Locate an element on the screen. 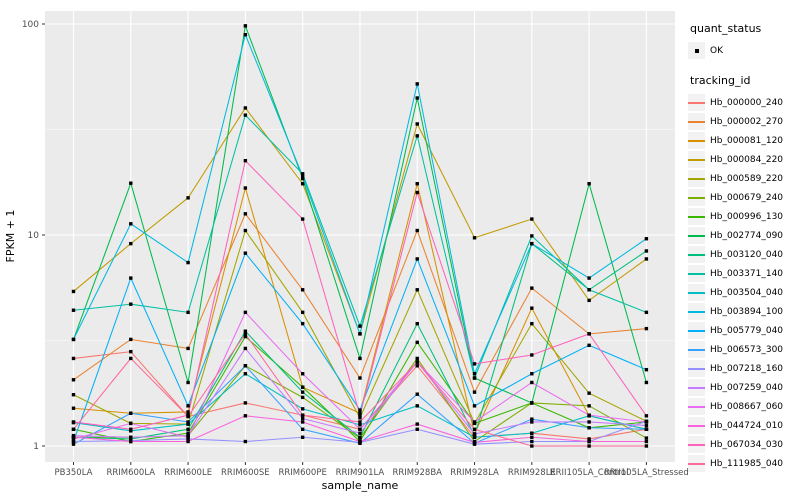 The image size is (800, 500). legend-item-Hb_003894_100: Hb_003894_100 is located at coordinates (744, 311).